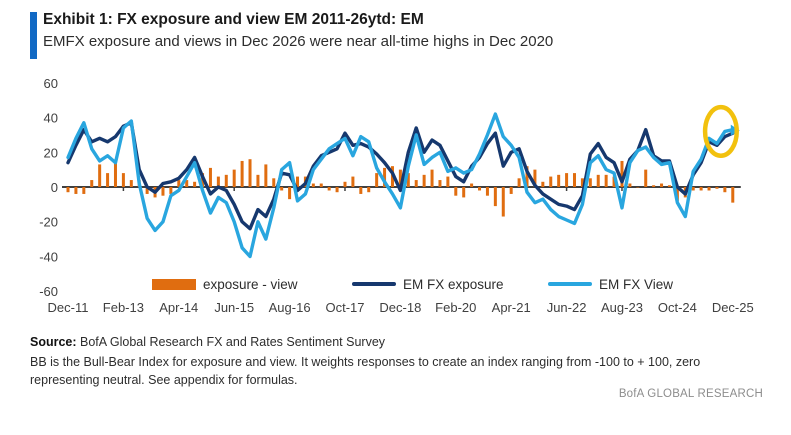  I want to click on x-tick-label: Aug-16, so click(290, 307).